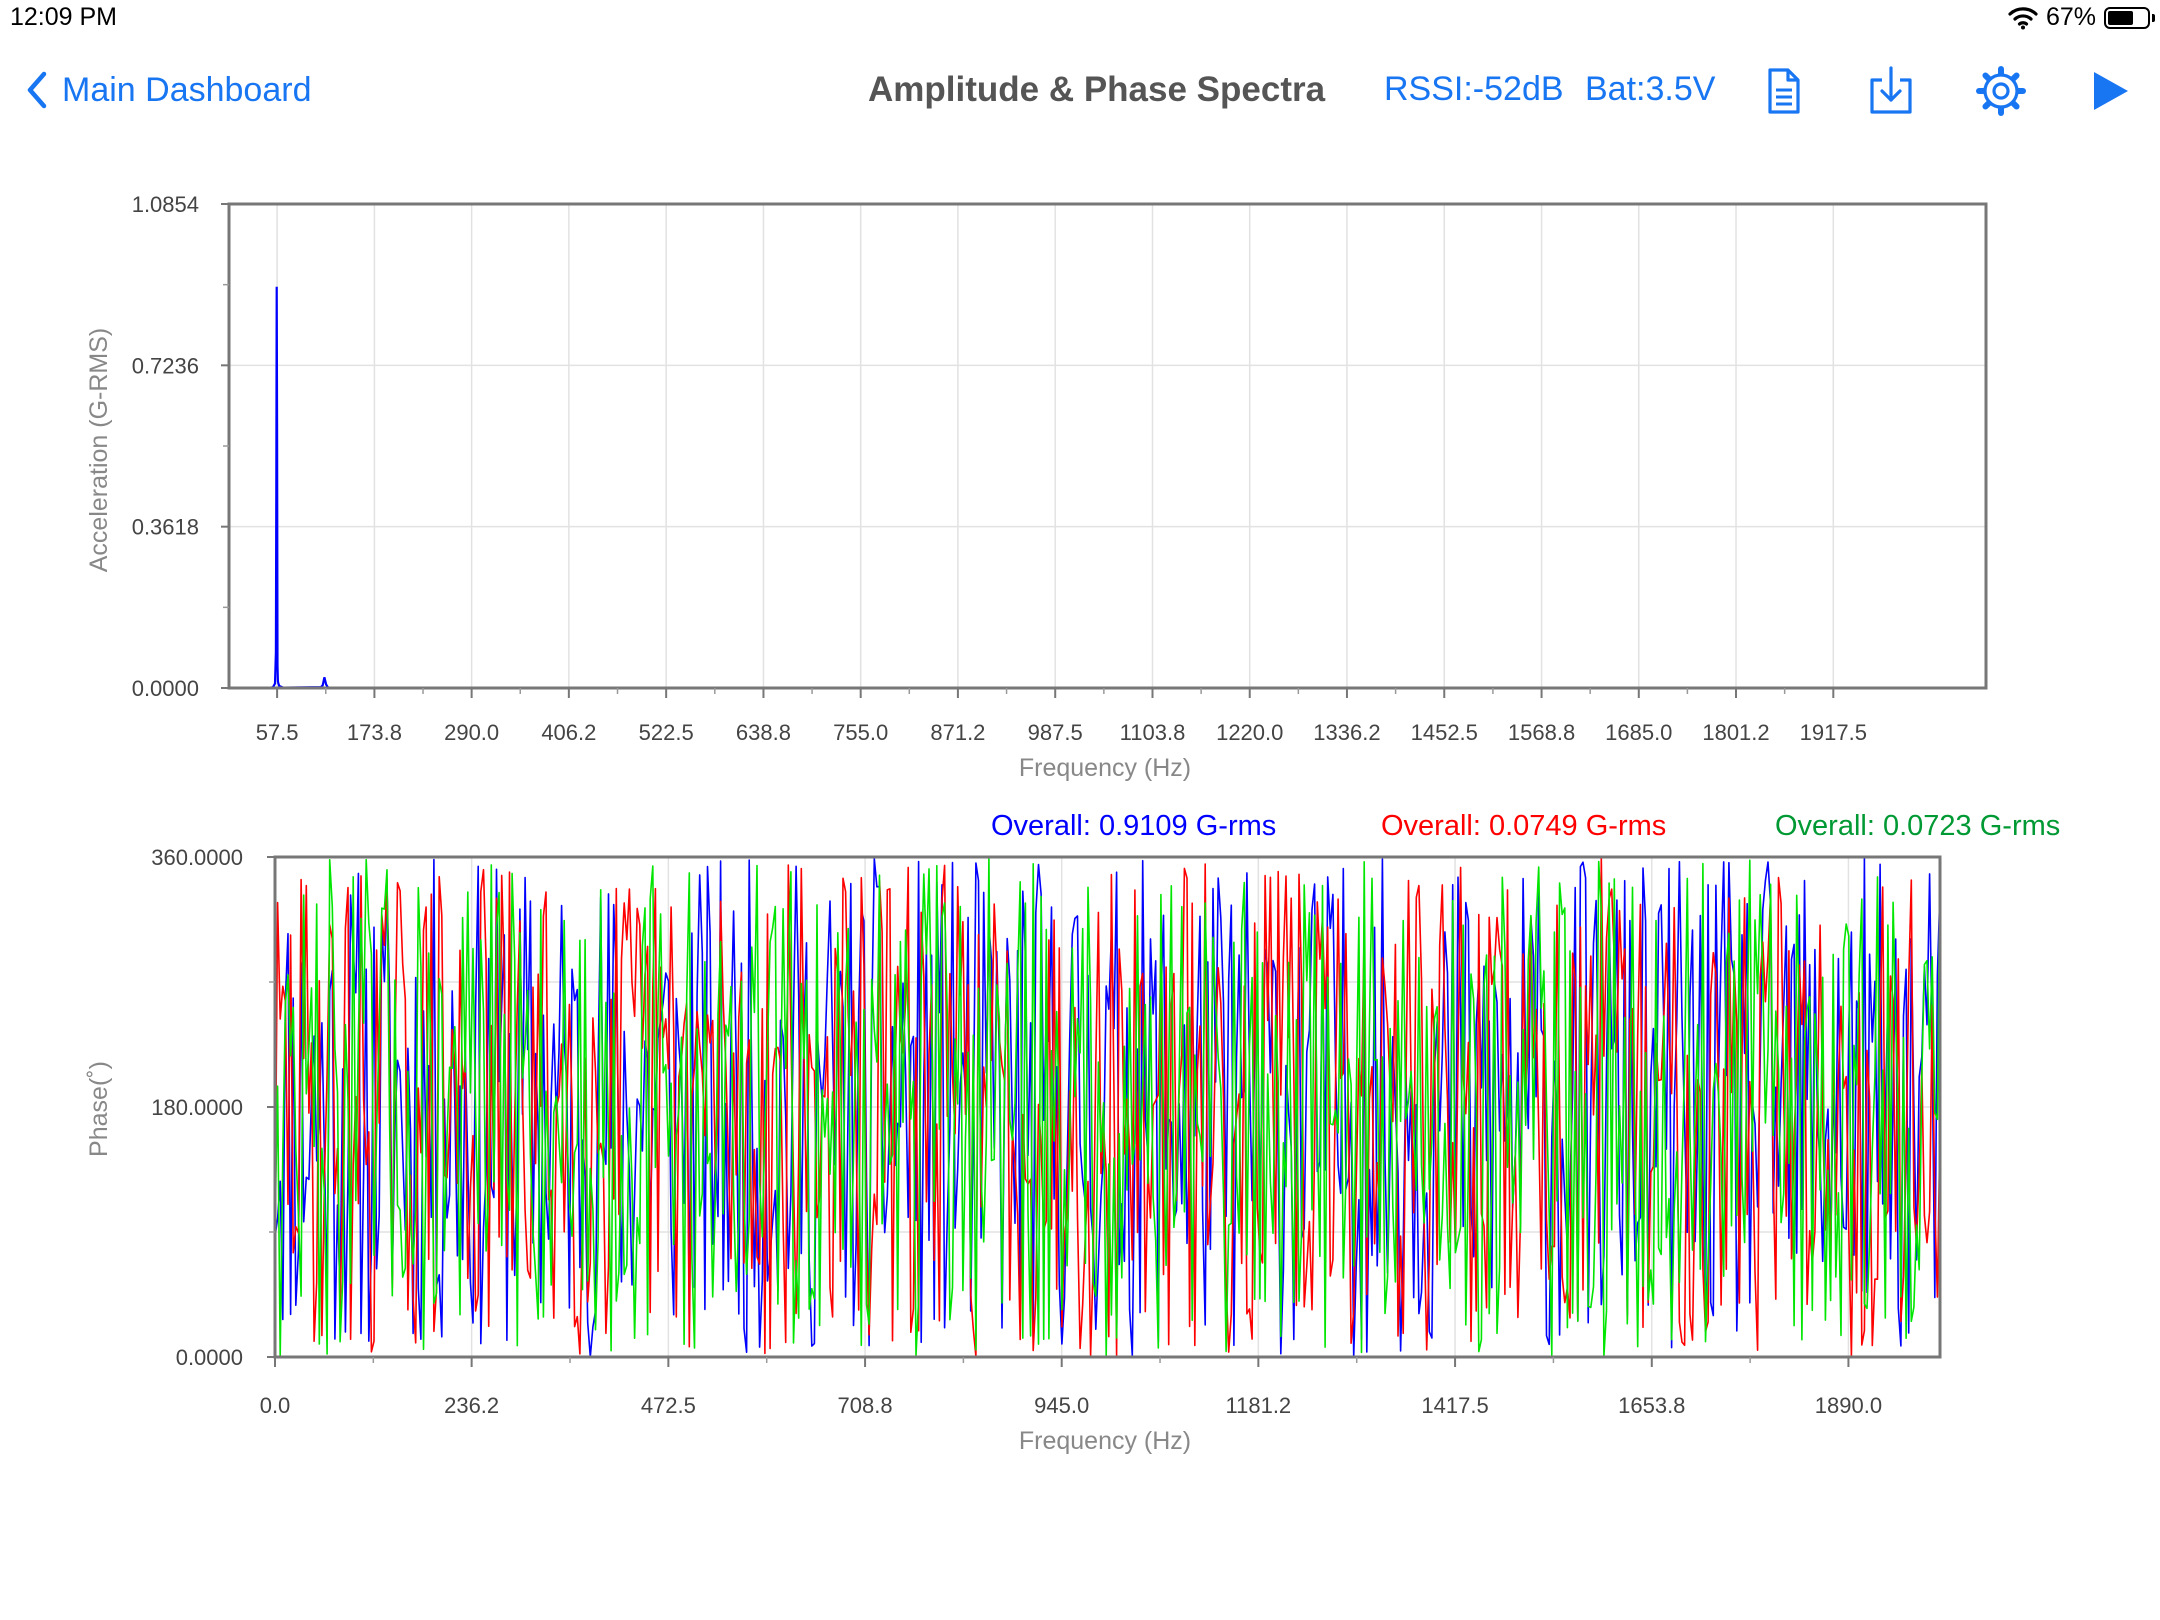 This screenshot has width=2160, height=1620. What do you see at coordinates (1474, 89) in the screenshot?
I see `rssi-readout: RSSI:-52dB` at bounding box center [1474, 89].